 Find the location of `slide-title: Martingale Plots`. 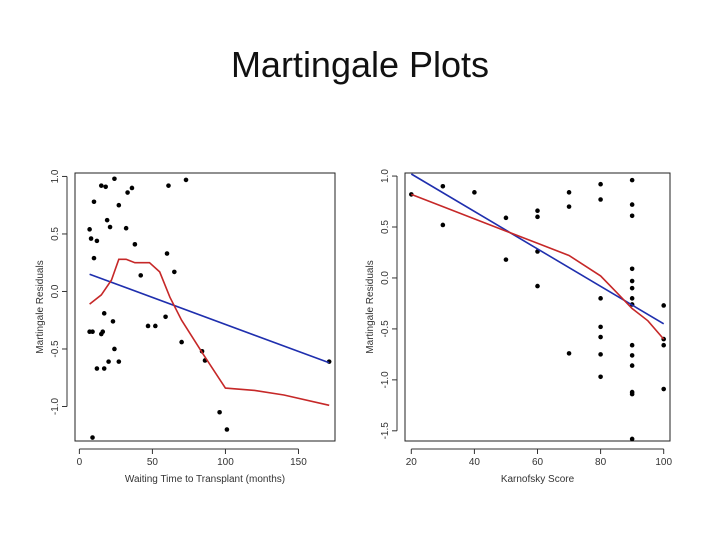

slide-title: Martingale Plots is located at coordinates (360, 64).